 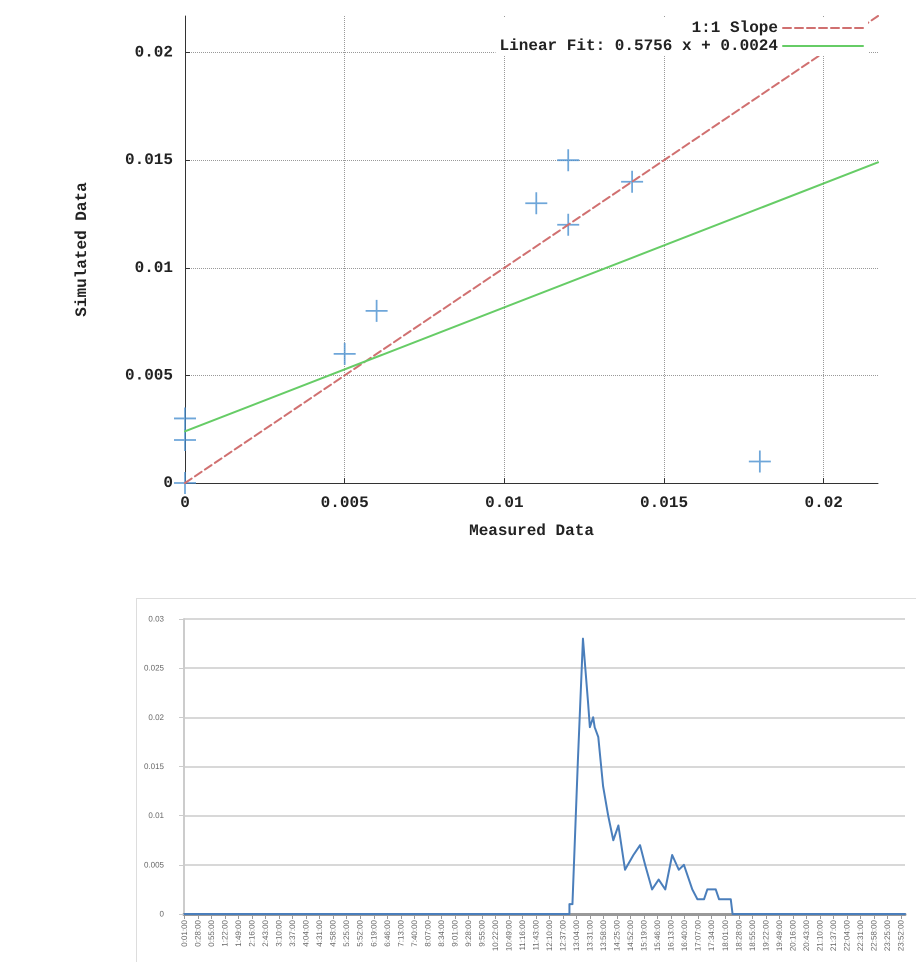 I want to click on x-tick-label: 11:43:00, so click(x=535, y=935).